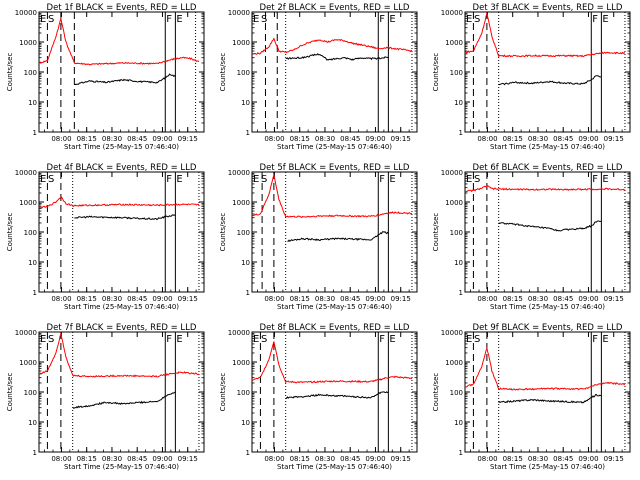  Describe the element at coordinates (458, 263) in the screenshot. I see `y-tick-label: 10` at that location.